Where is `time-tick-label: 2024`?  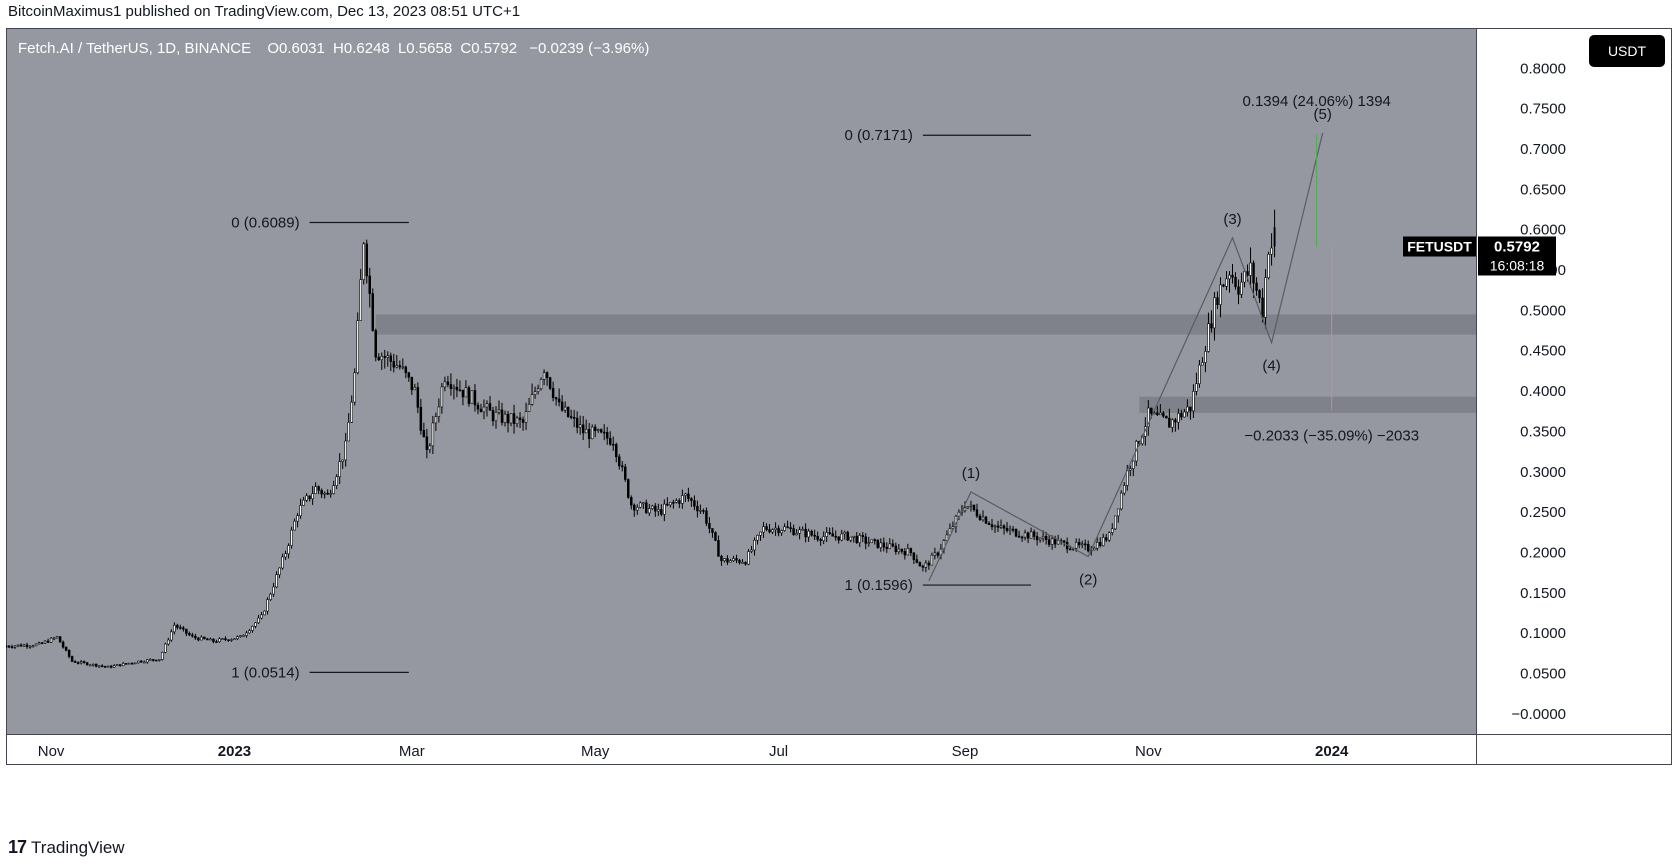 time-tick-label: 2024 is located at coordinates (1332, 751).